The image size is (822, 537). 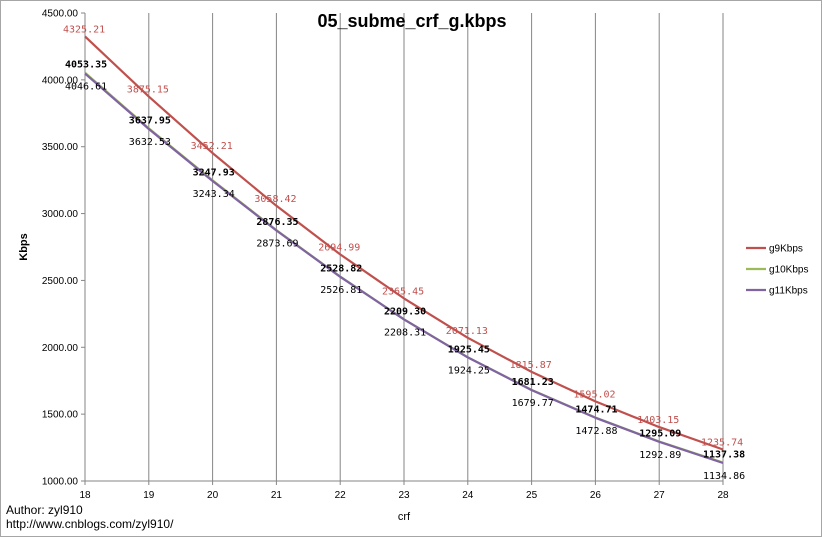 What do you see at coordinates (532, 495) in the screenshot?
I see `x-tick-label: 25` at bounding box center [532, 495].